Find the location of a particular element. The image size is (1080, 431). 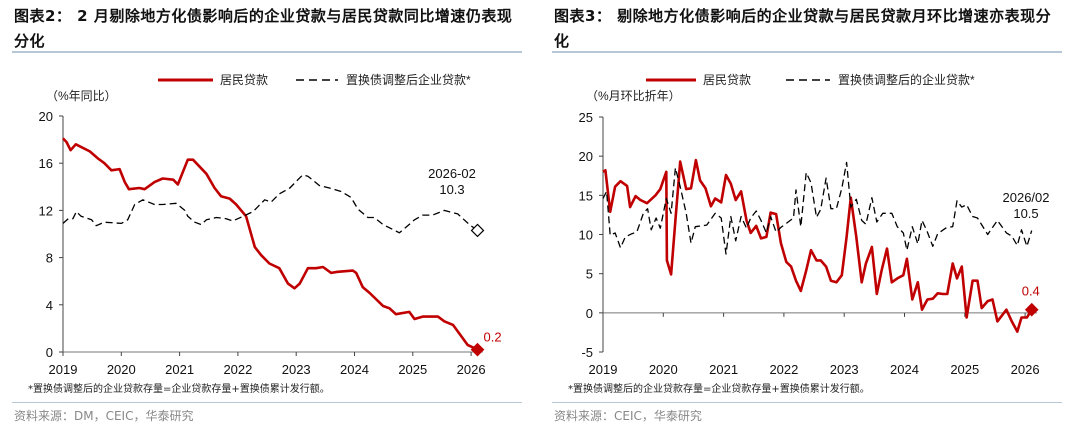

end-label-household: 0.4 is located at coordinates (1031, 291).